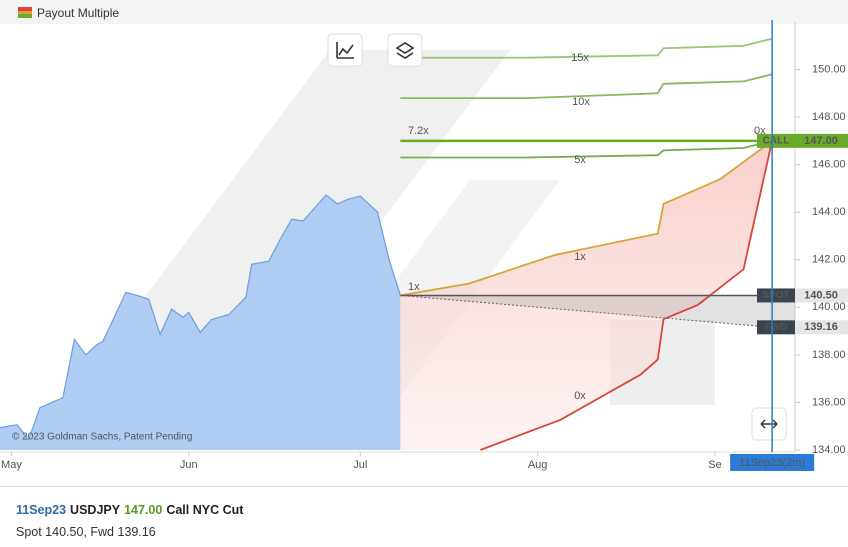 The width and height of the screenshot is (848, 547). Describe the element at coordinates (580, 257) in the screenshot. I see `contour-label: 1x` at that location.